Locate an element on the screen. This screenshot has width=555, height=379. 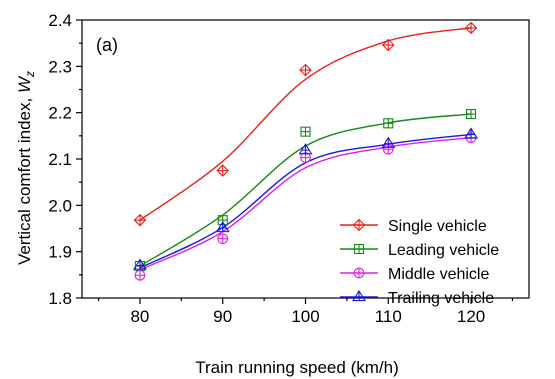
y-tick-label: 1.8 is located at coordinates (60, 298).